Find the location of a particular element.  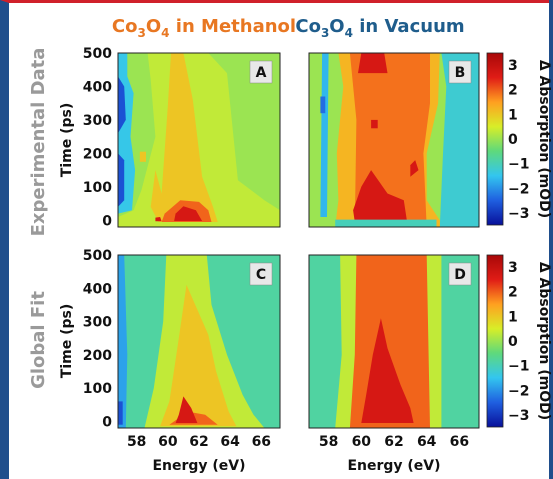

column-title-vacuum: Co3O4 in Vacuum is located at coordinates (379, 28).